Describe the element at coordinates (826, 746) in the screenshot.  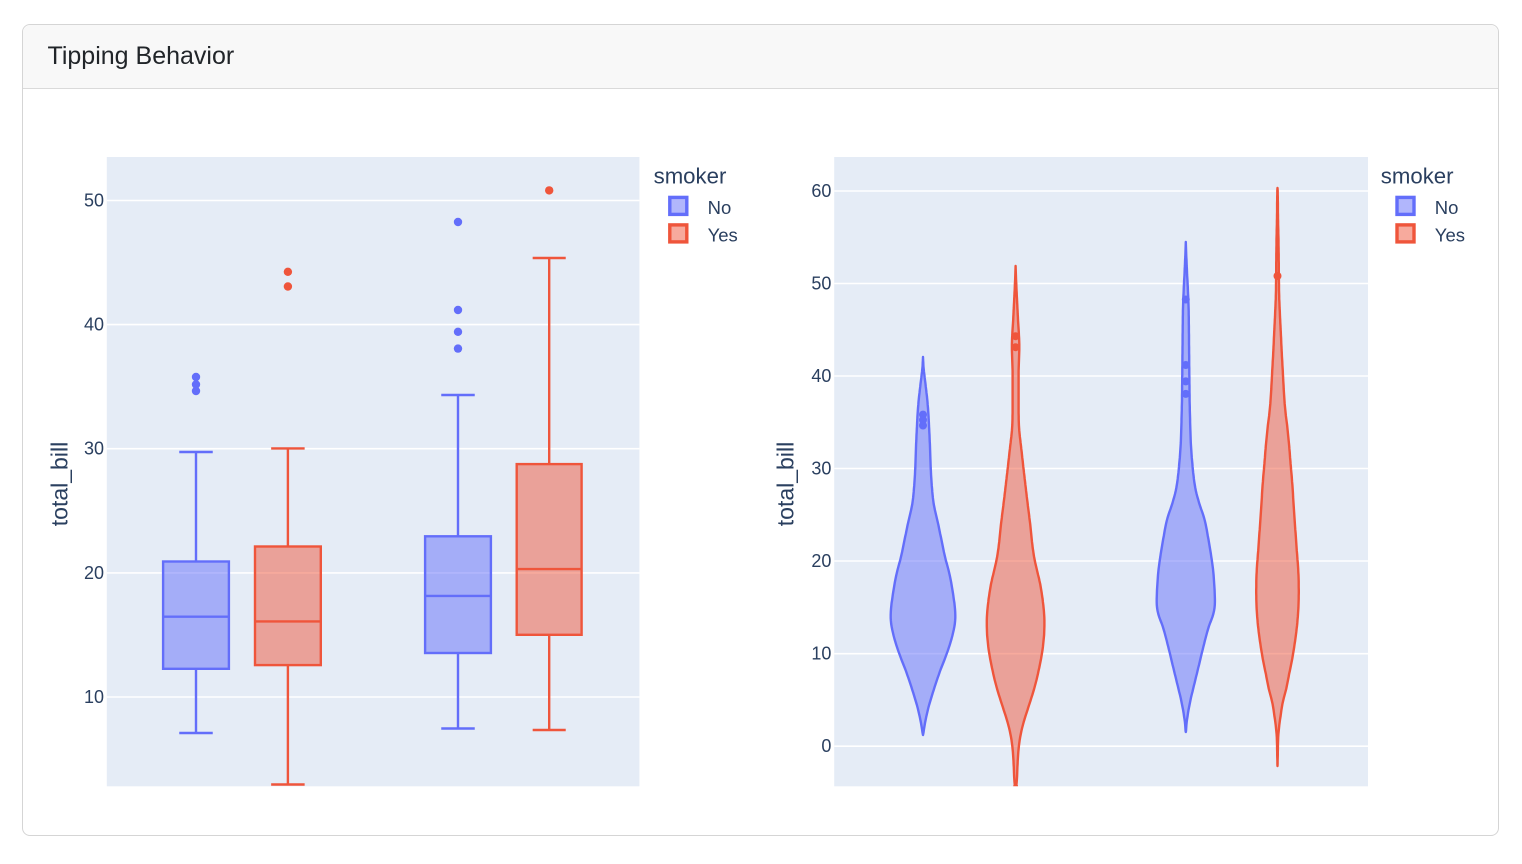
I see `svg-text: 0` at that location.